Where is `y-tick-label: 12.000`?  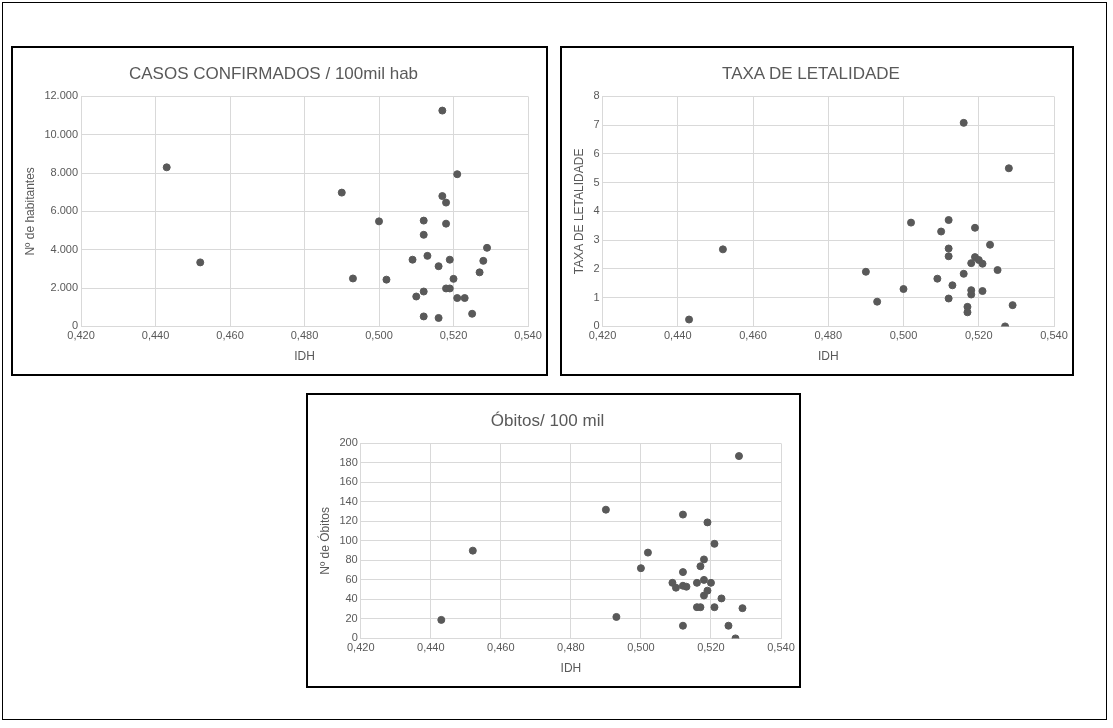
y-tick-label: 12.000 is located at coordinates (61, 95).